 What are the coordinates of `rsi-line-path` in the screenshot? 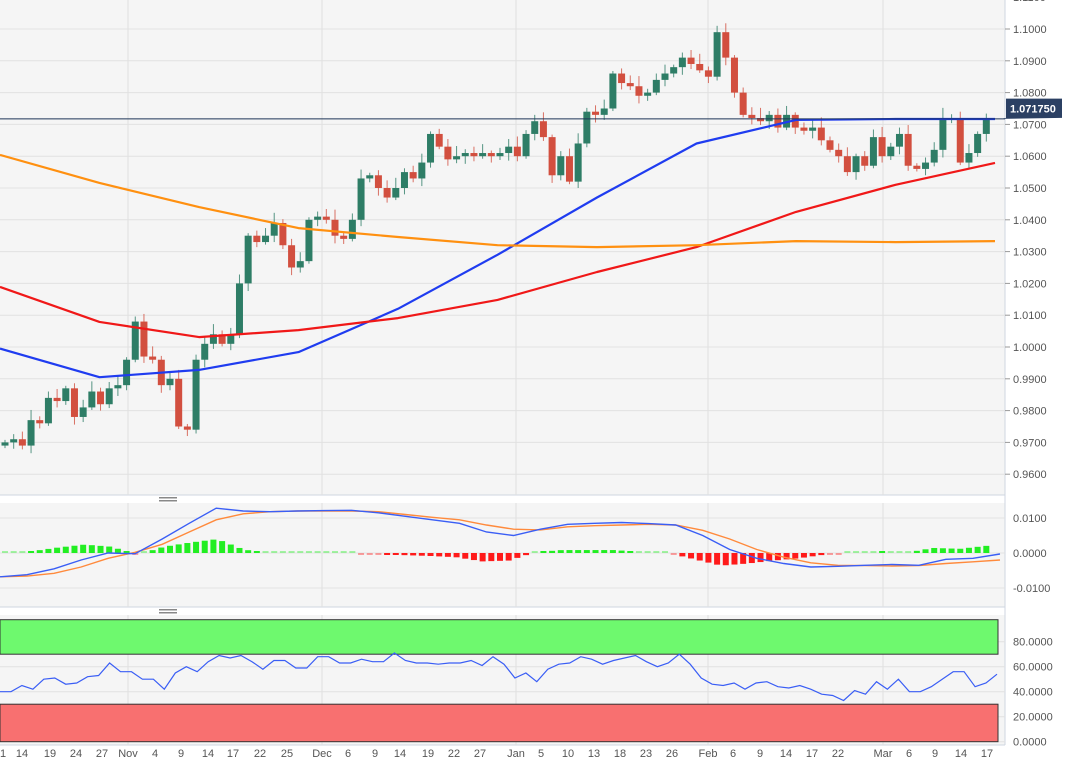 It's located at (499, 677).